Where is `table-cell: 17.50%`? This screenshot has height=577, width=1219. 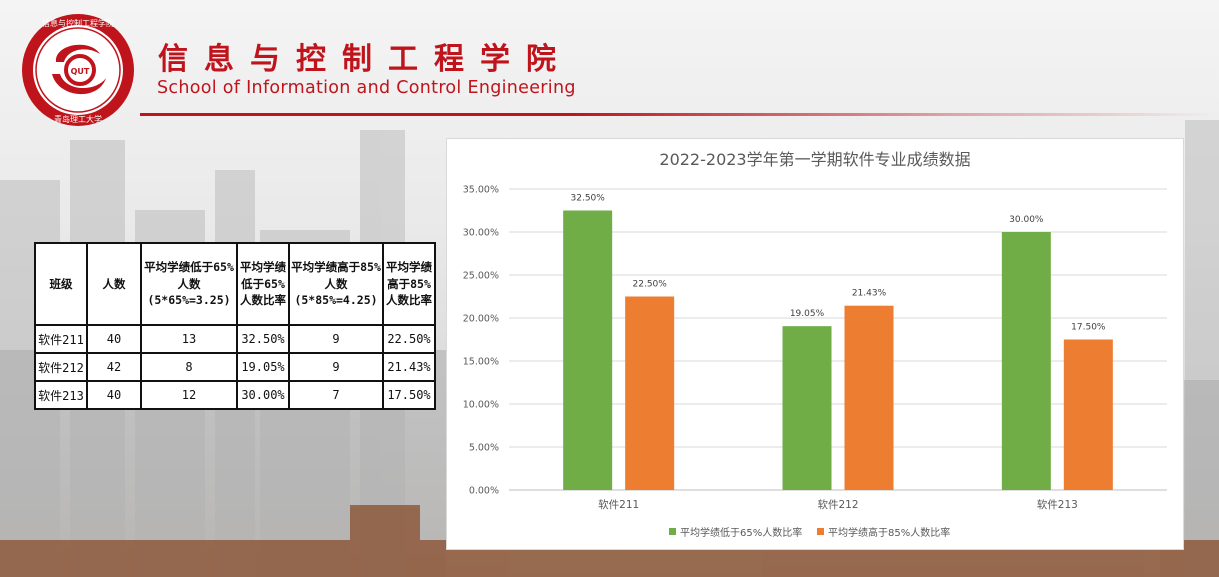 table-cell: 17.50% is located at coordinates (409, 395).